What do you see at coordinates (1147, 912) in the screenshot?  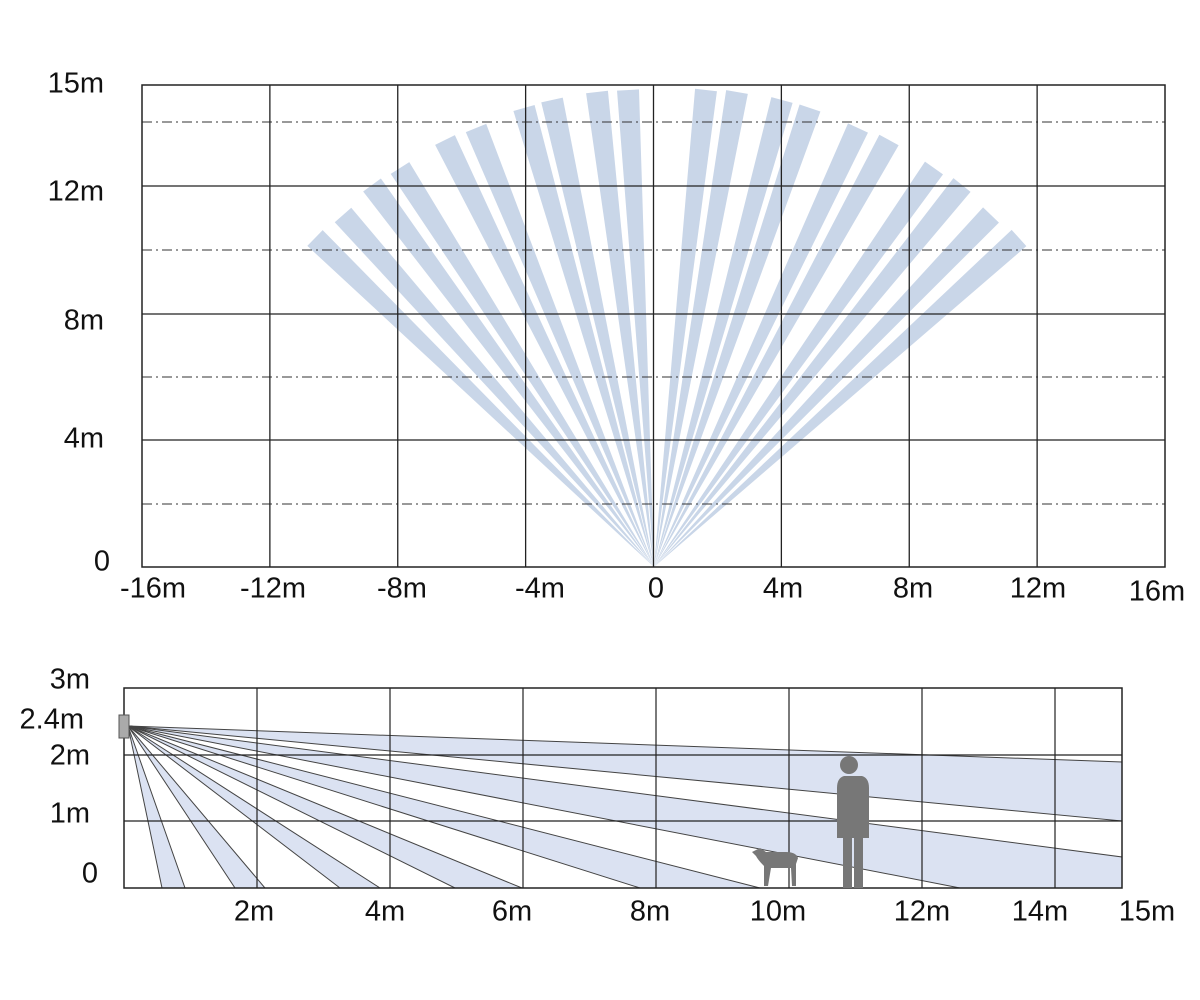 I see `x-label: 15m` at bounding box center [1147, 912].